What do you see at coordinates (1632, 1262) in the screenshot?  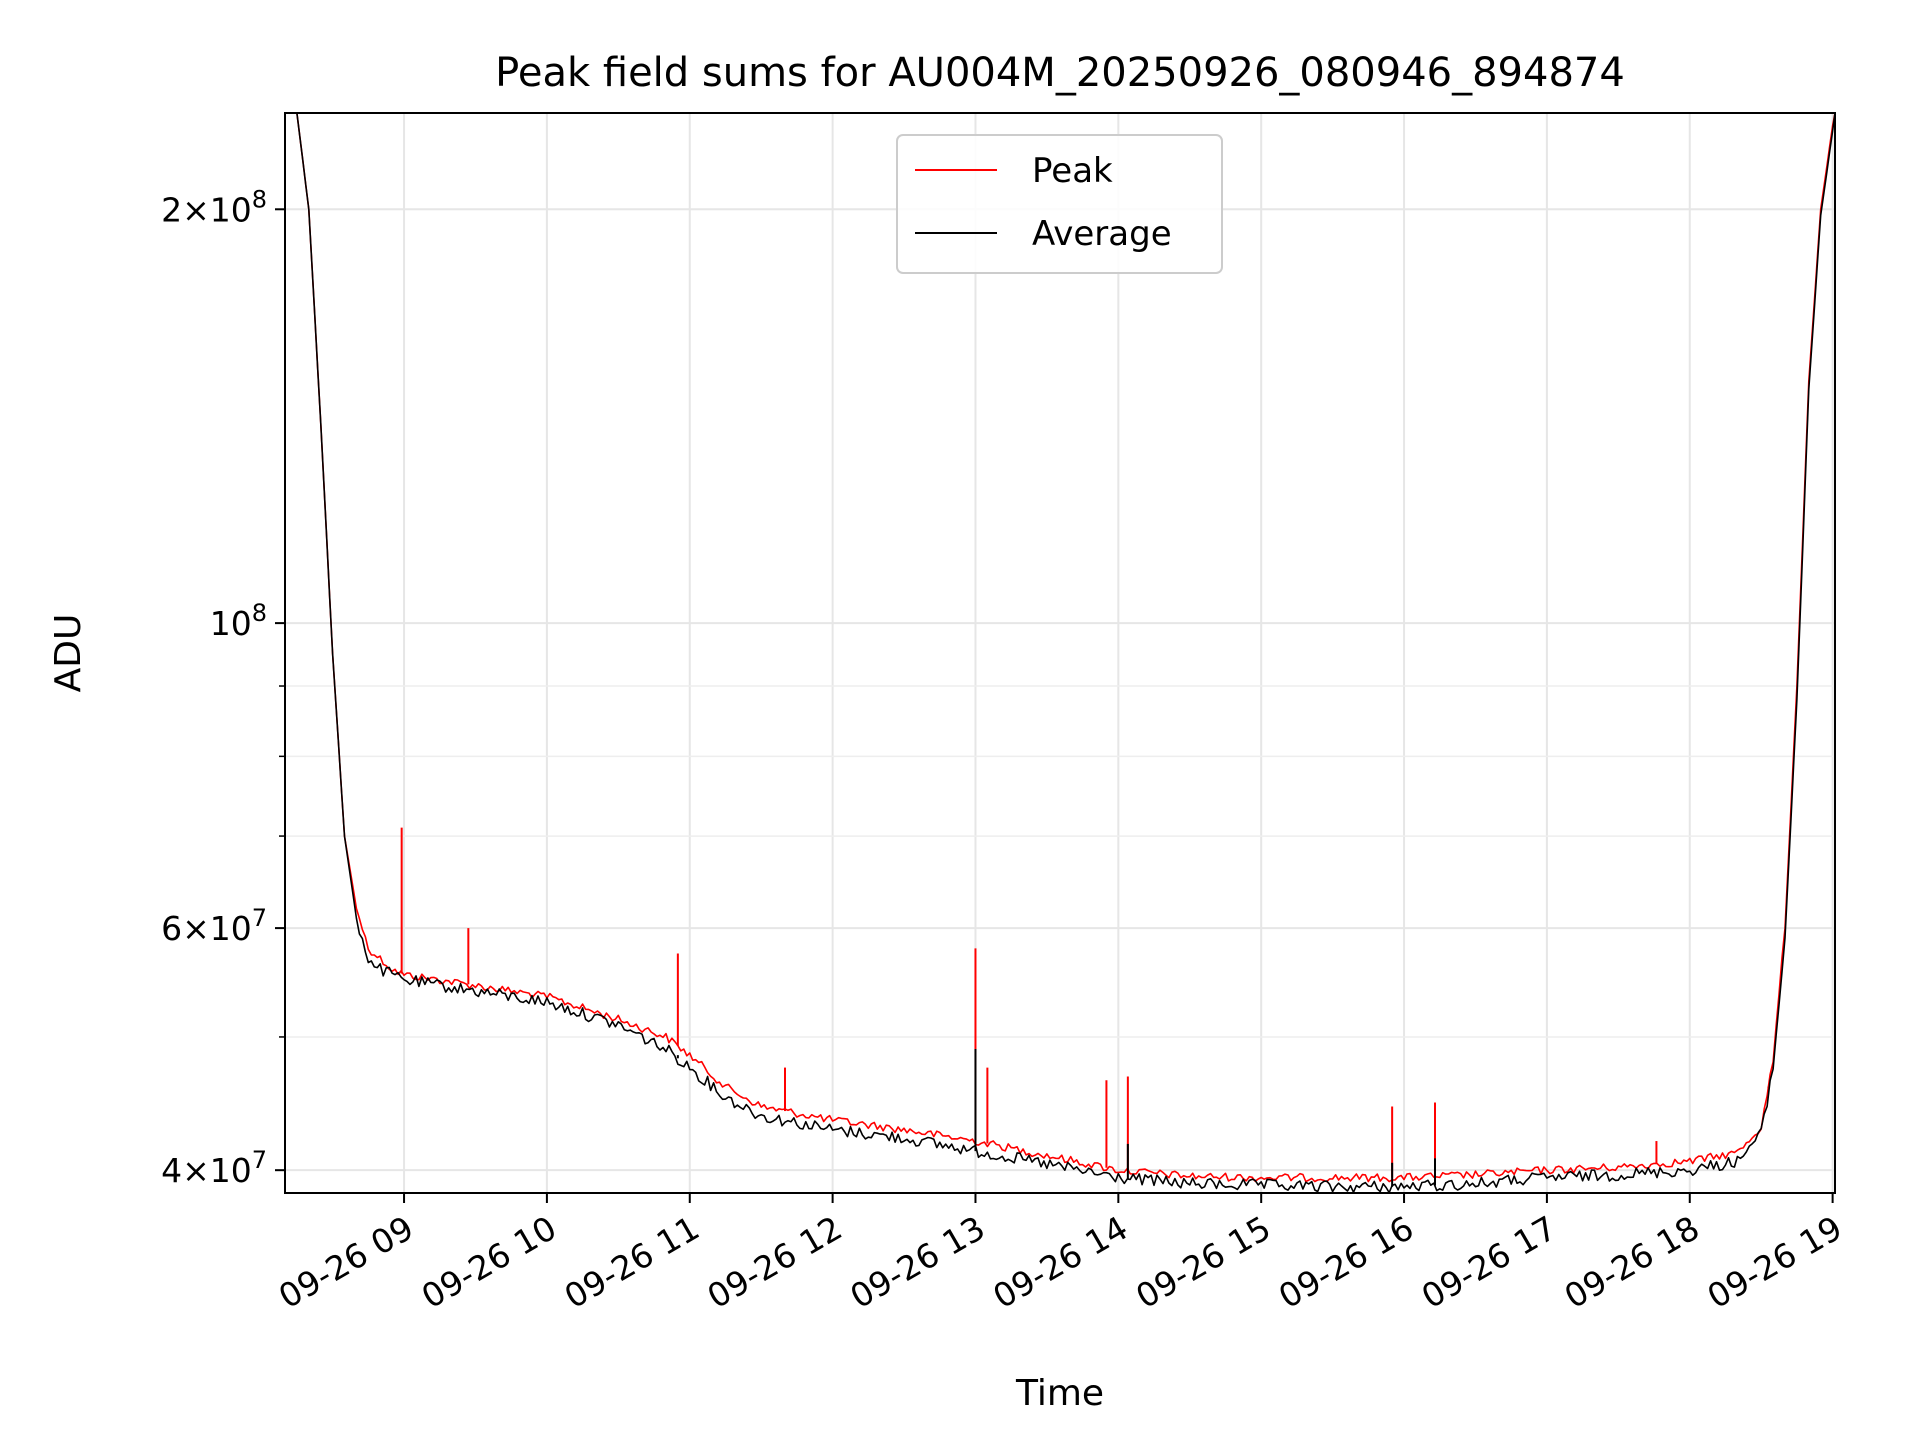 I see `x-tick-label: 09-26 18` at bounding box center [1632, 1262].